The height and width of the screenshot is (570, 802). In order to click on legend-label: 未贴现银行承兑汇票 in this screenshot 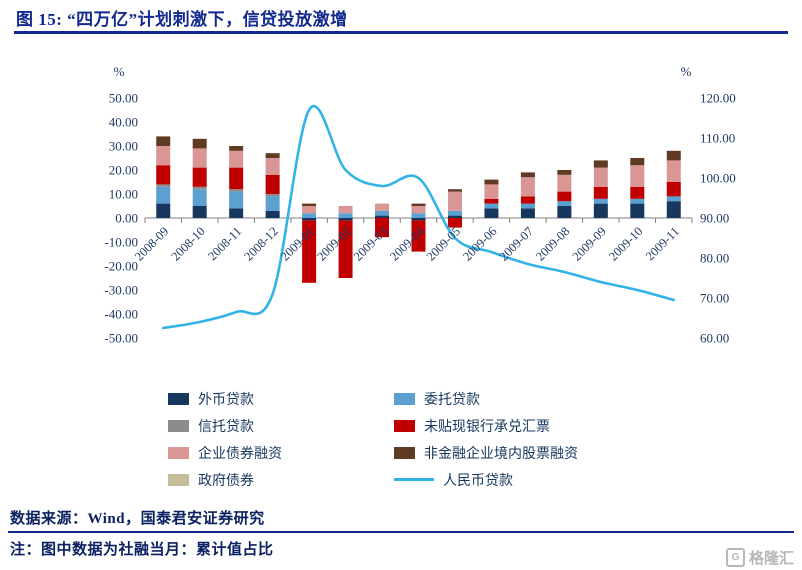, I will do `click(487, 427)`.